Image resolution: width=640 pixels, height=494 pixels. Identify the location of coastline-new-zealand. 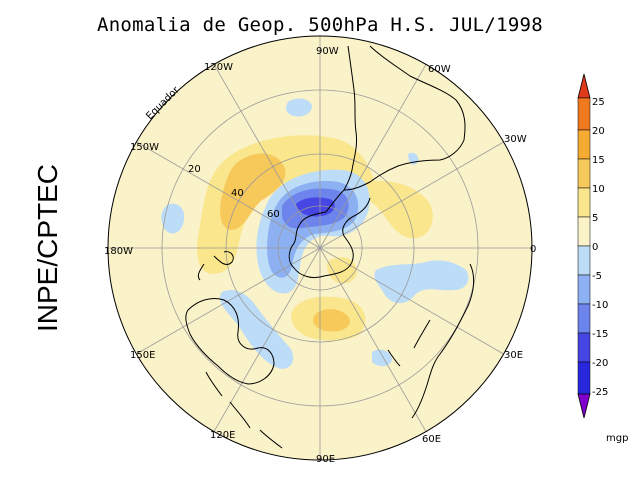
(215, 266).